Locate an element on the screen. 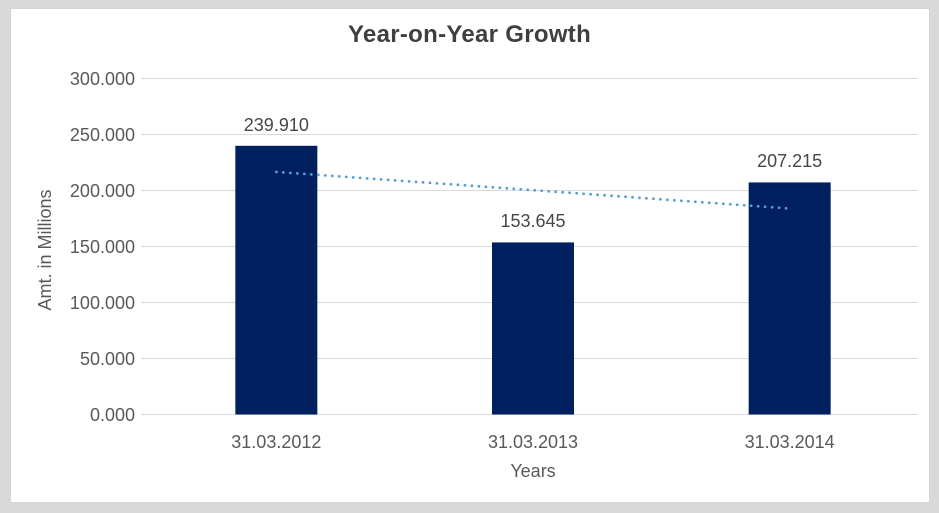 The width and height of the screenshot is (939, 513). y-tick-label: 200.000 is located at coordinates (102, 190).